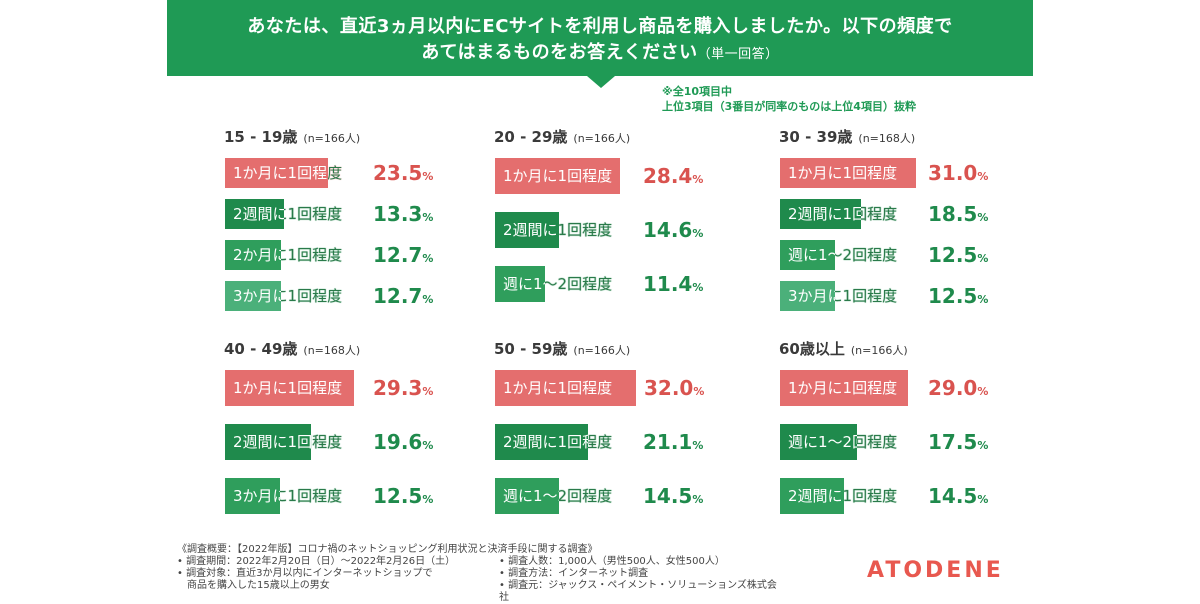 The width and height of the screenshot is (1200, 604). I want to click on panel-age-label: 20 - 29歳, so click(531, 137).